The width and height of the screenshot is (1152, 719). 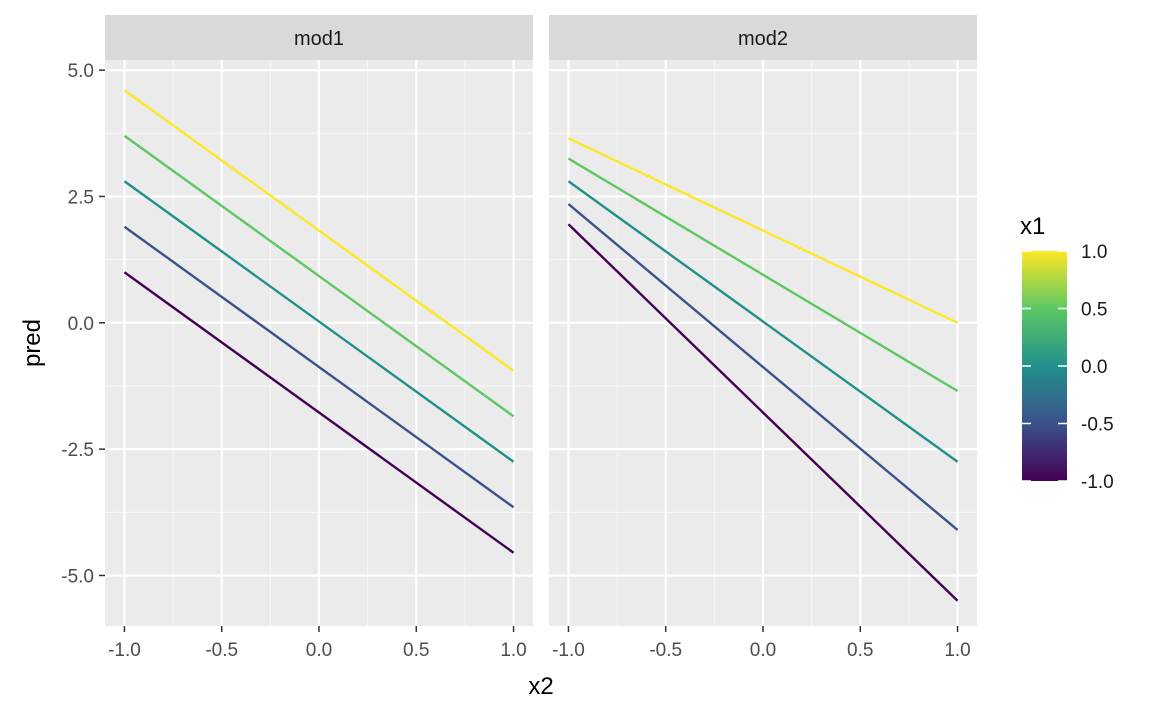 I want to click on facet-strip-label-mod2: mod2, so click(x=763, y=39).